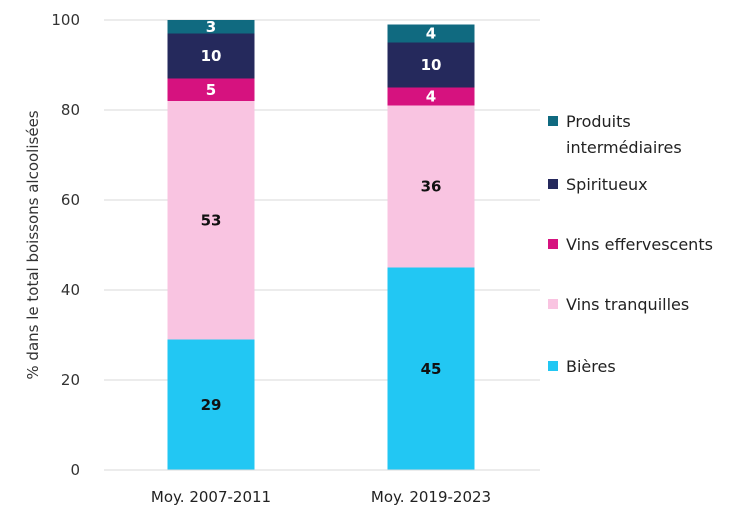 This screenshot has width=747, height=517. Describe the element at coordinates (33, 244) in the screenshot. I see `y-axis-title: % dans le total boissons alcoolisées` at that location.